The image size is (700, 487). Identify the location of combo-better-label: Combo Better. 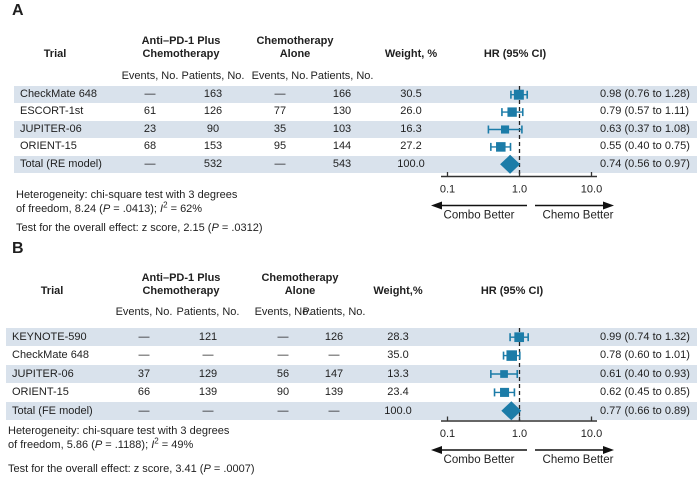
(479, 460).